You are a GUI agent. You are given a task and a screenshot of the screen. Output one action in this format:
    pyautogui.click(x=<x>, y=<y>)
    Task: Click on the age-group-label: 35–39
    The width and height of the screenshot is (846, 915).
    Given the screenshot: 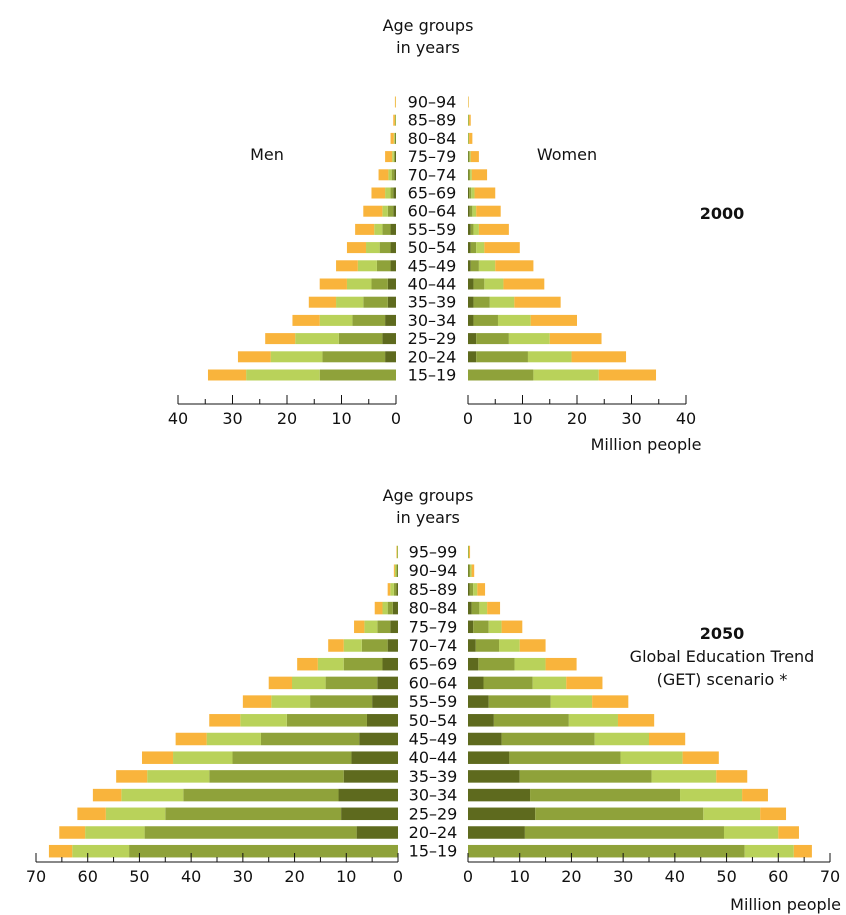 What is the action you would take?
    pyautogui.click(x=433, y=776)
    